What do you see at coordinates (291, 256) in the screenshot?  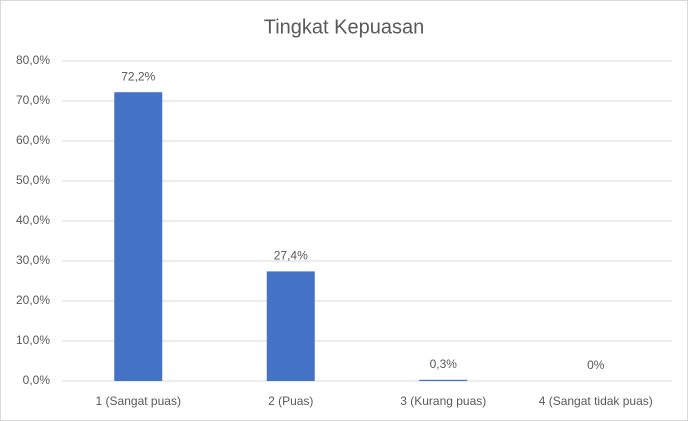 I see `data-label: 27,4%` at bounding box center [291, 256].